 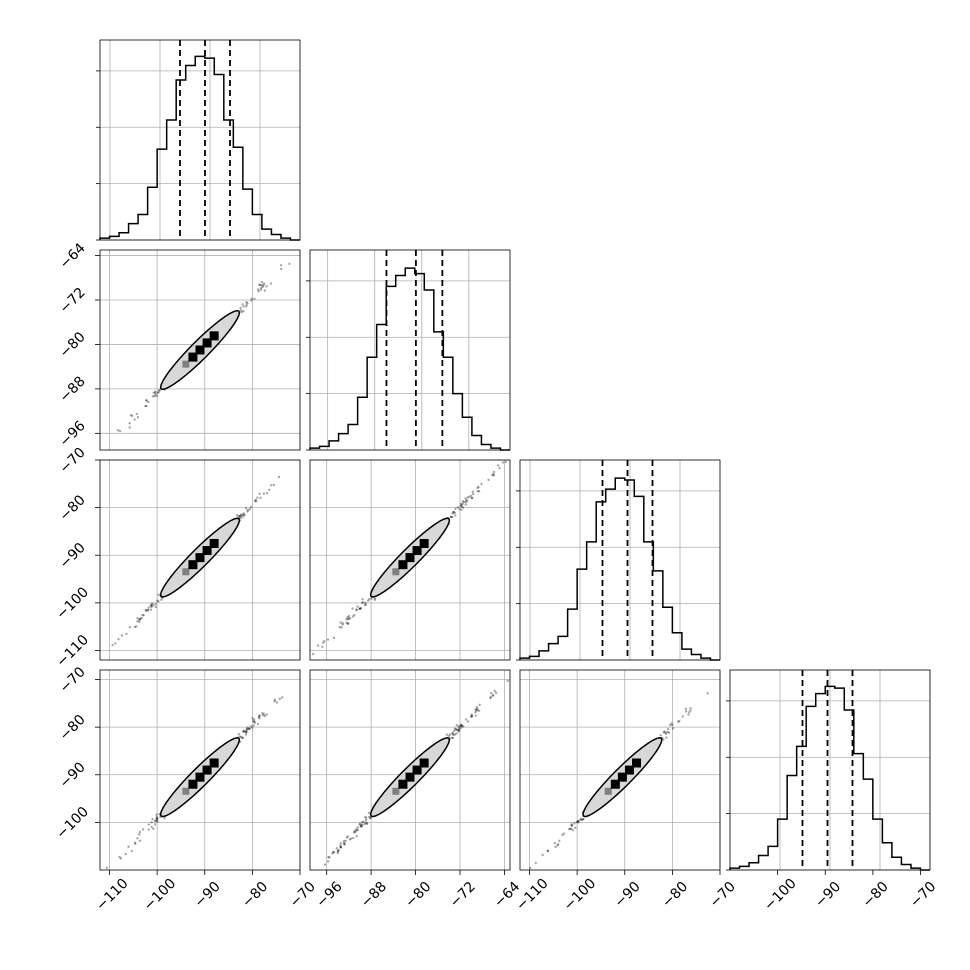 I want to click on panel-frame, so click(x=200, y=560).